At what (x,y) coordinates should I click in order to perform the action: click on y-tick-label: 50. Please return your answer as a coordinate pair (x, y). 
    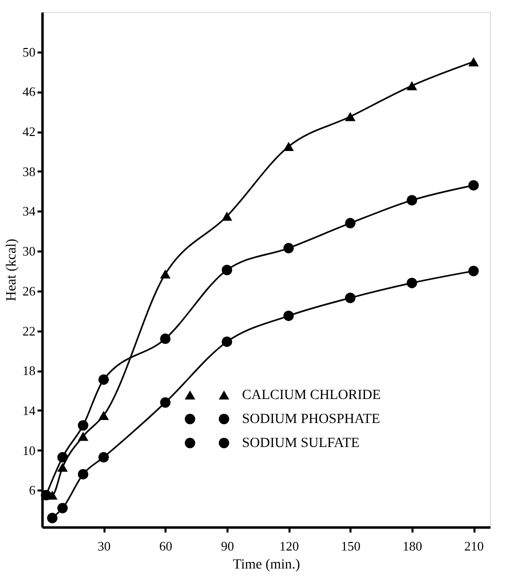
    Looking at the image, I should click on (29, 52).